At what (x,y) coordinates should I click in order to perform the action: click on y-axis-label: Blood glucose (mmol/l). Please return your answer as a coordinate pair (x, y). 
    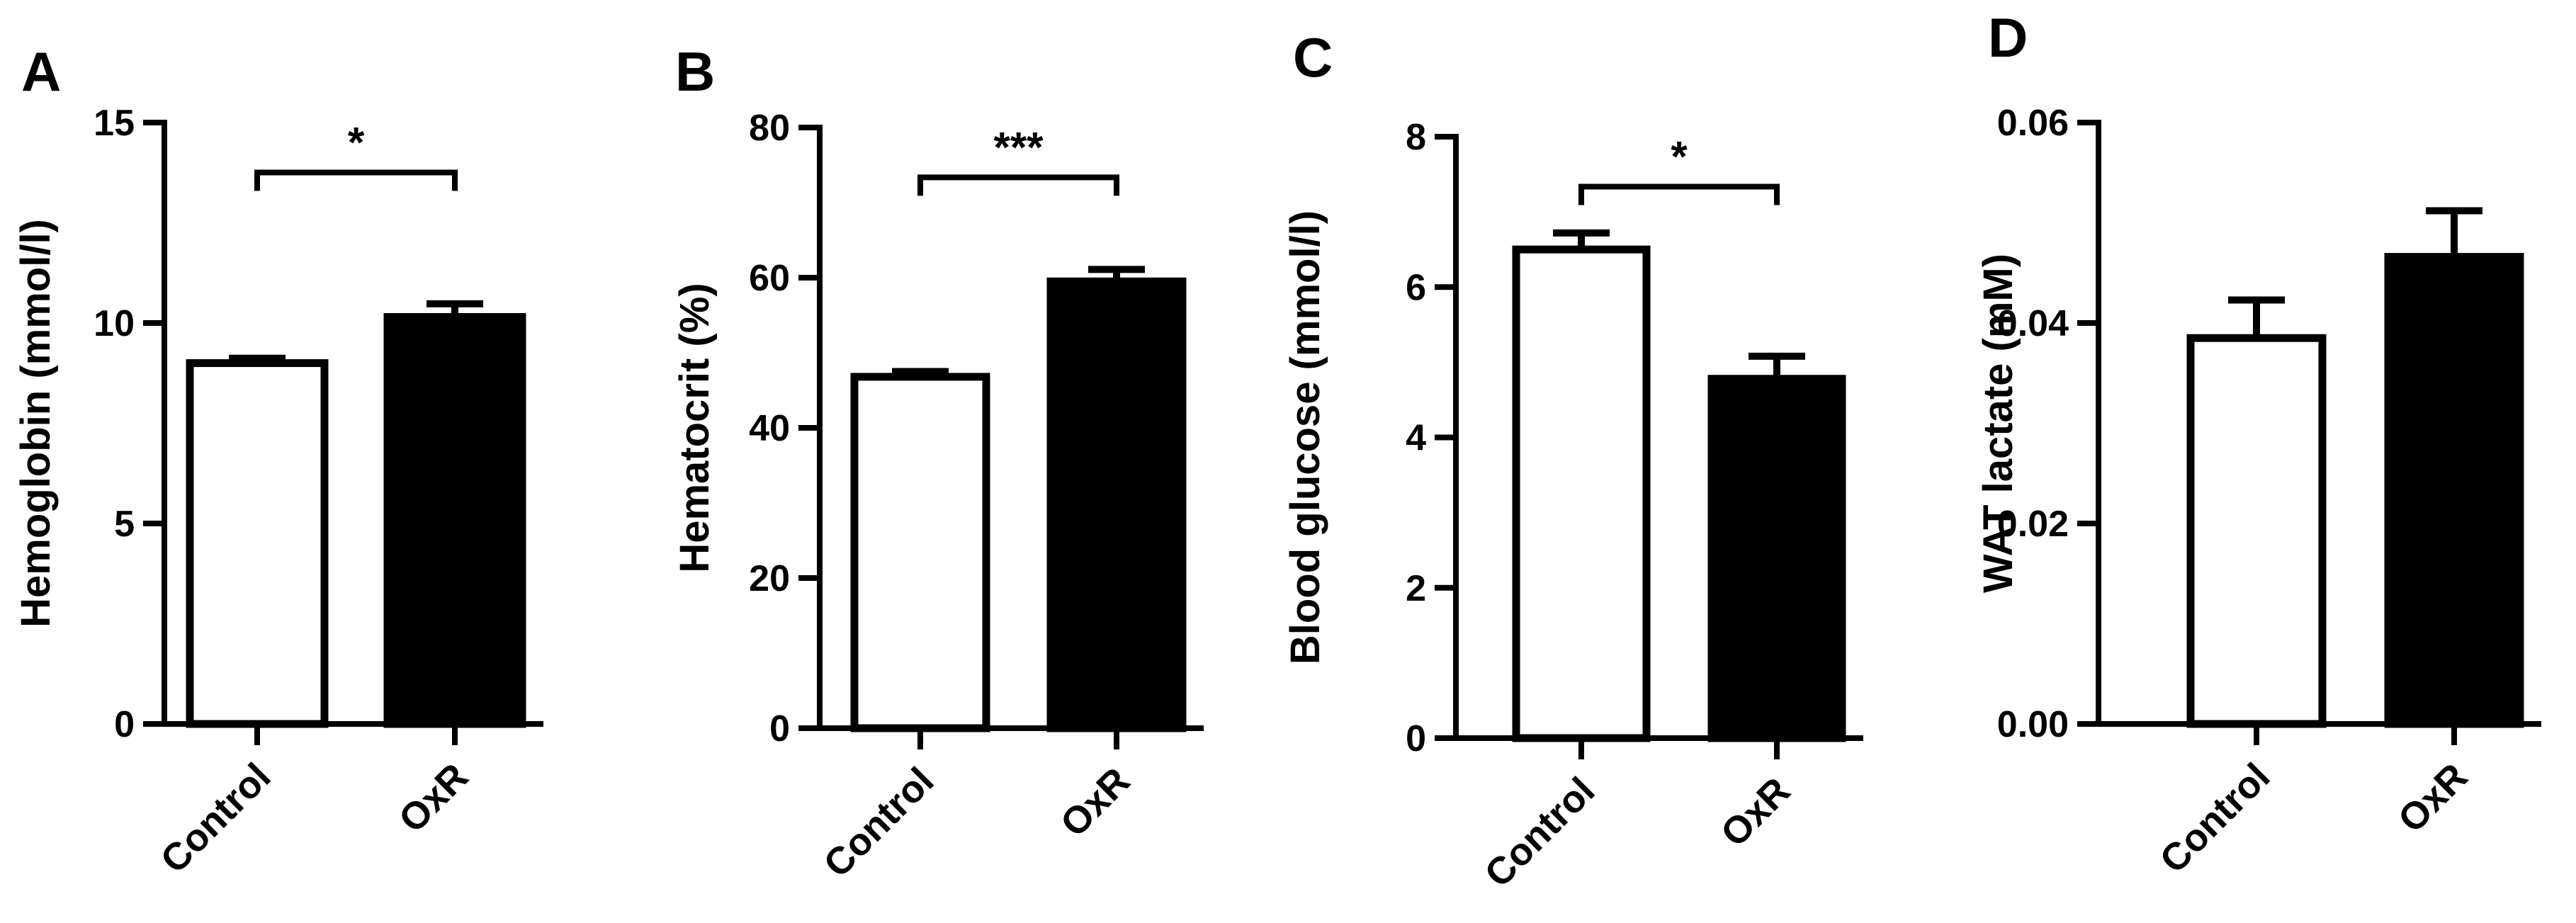
    Looking at the image, I should click on (1305, 437).